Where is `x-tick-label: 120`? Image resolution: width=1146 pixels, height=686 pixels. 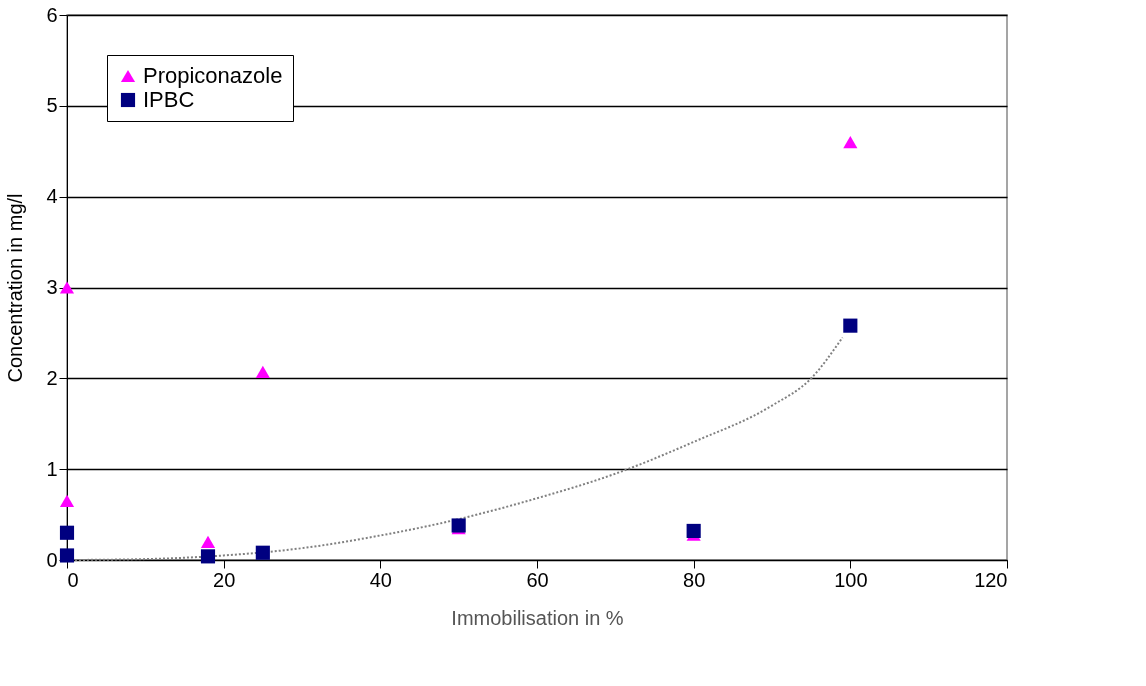
x-tick-label: 120 is located at coordinates (991, 579).